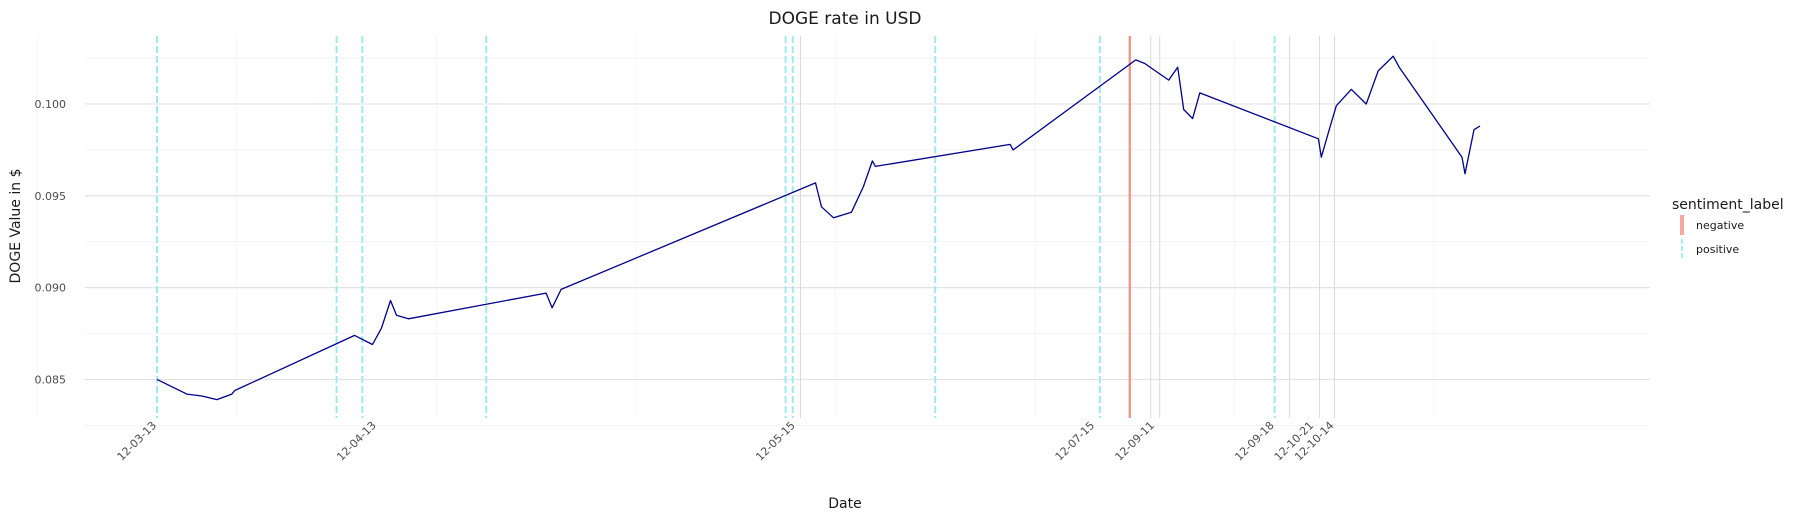  Describe the element at coordinates (51, 242) in the screenshot. I see `y-axis-ticks: 0.085 0.090 0.095 0.100` at that location.